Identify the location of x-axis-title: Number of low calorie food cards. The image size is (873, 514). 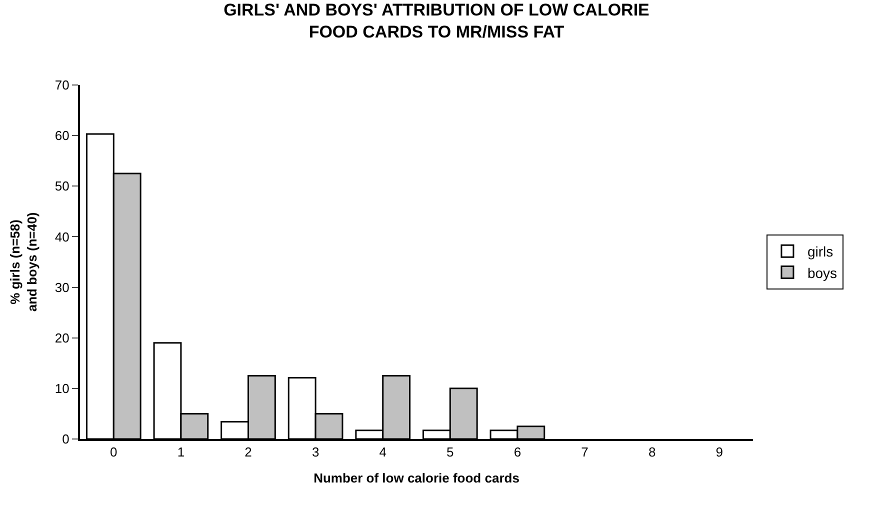
(417, 478).